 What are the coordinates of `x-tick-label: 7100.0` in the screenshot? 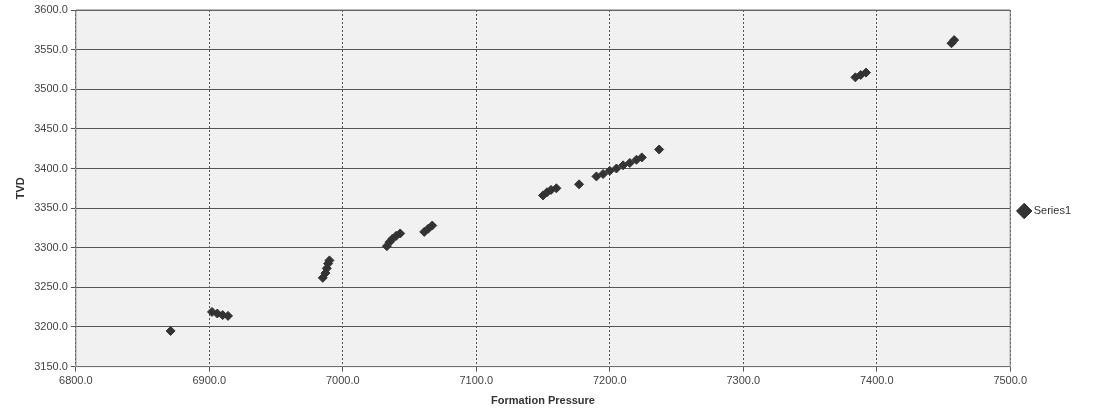 It's located at (476, 380).